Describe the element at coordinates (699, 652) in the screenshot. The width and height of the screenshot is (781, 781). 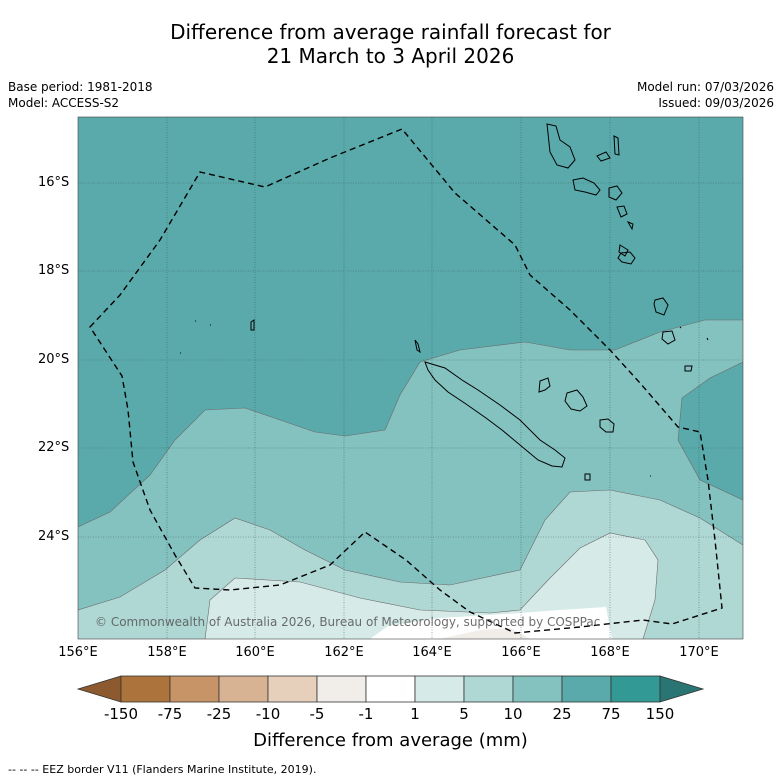
I see `lon-label: 170°E` at that location.